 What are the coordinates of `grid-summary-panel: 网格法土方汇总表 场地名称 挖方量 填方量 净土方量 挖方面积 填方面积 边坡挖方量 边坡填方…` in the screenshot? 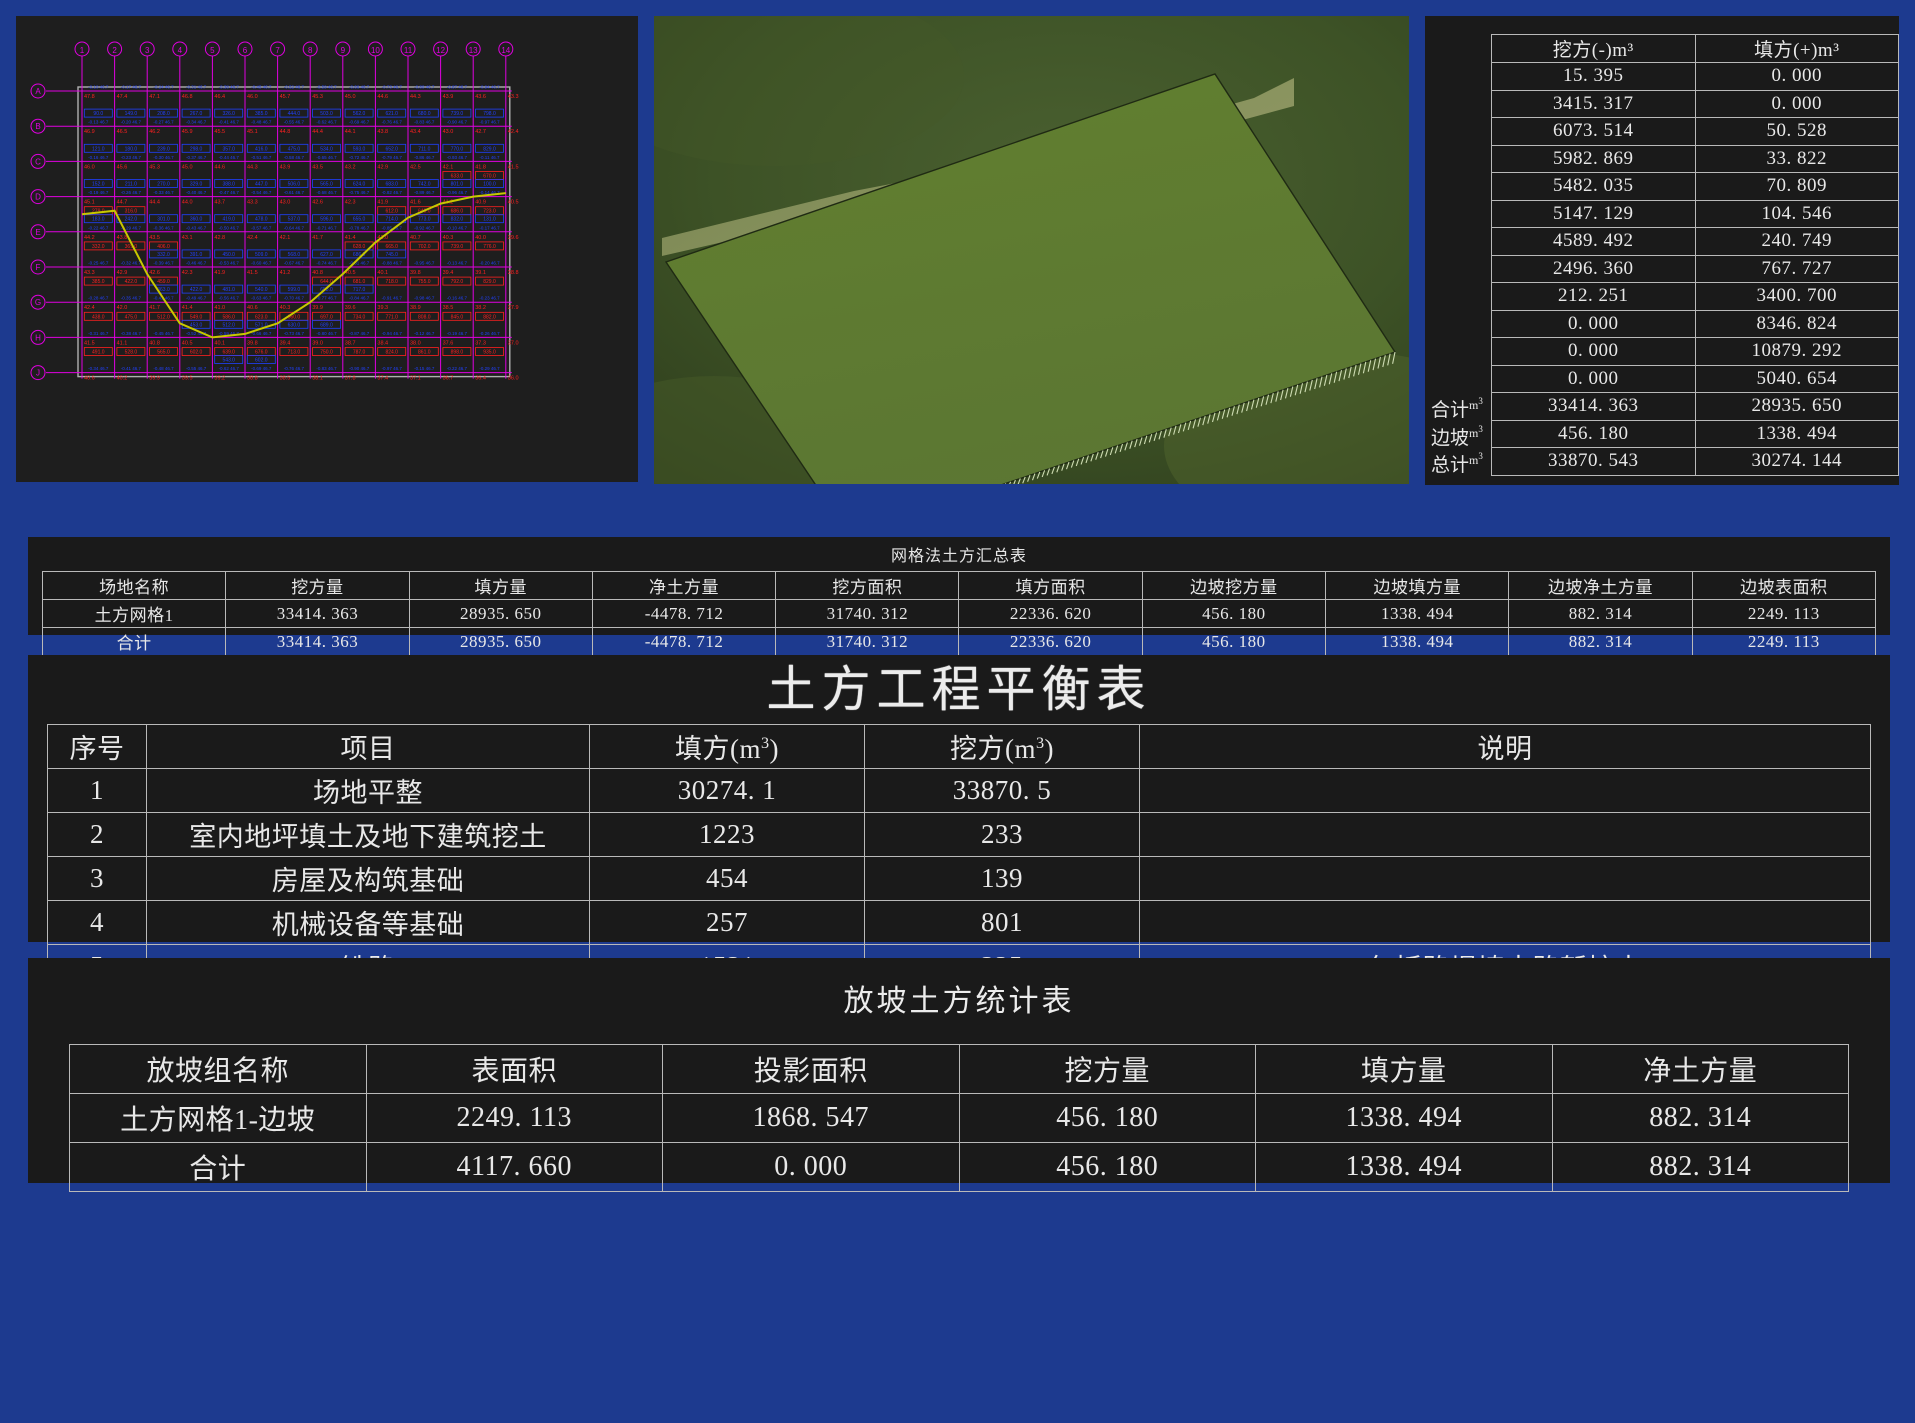 It's located at (959, 596).